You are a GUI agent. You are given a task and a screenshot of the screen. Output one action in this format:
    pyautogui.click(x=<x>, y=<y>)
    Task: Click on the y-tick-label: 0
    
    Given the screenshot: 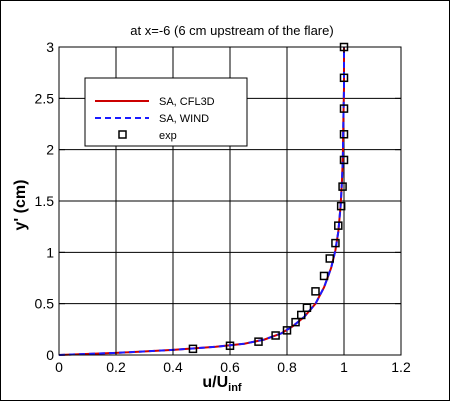 What is the action you would take?
    pyautogui.click(x=50, y=355)
    